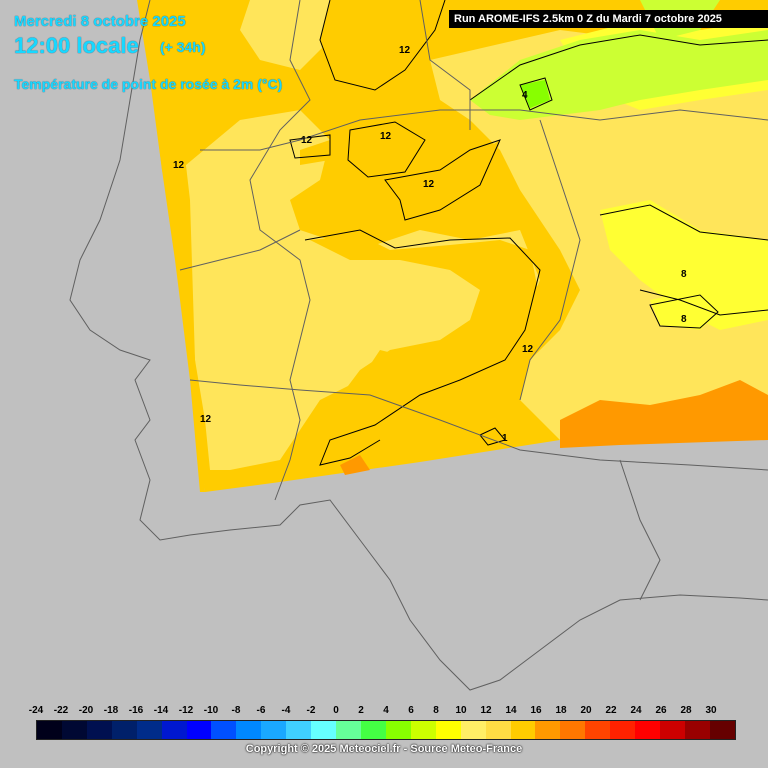 The width and height of the screenshot is (768, 768). I want to click on legend-tick-label: 26, so click(661, 710).